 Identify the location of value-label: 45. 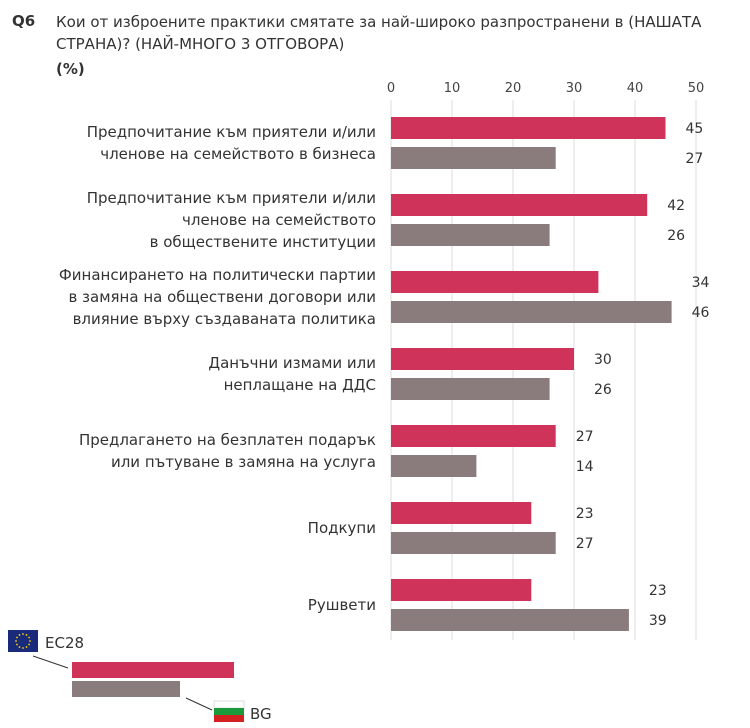
(695, 129).